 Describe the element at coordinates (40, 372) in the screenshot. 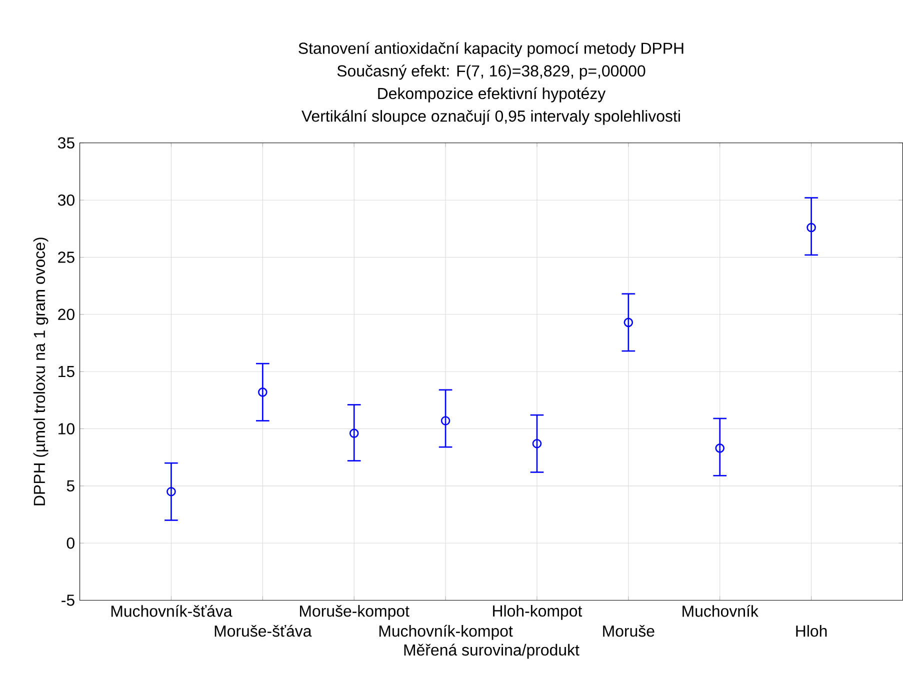

I see `y-axis-title: DPPH (µmol troloxu na 1 gram ovoce)` at that location.